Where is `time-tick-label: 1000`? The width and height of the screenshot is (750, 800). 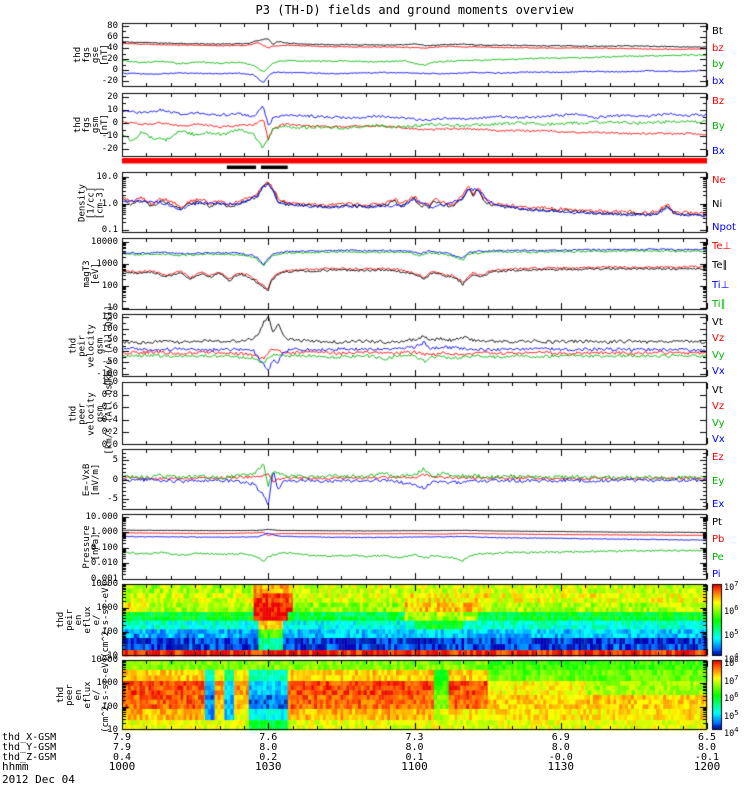 time-tick-label: 1000 is located at coordinates (122, 766).